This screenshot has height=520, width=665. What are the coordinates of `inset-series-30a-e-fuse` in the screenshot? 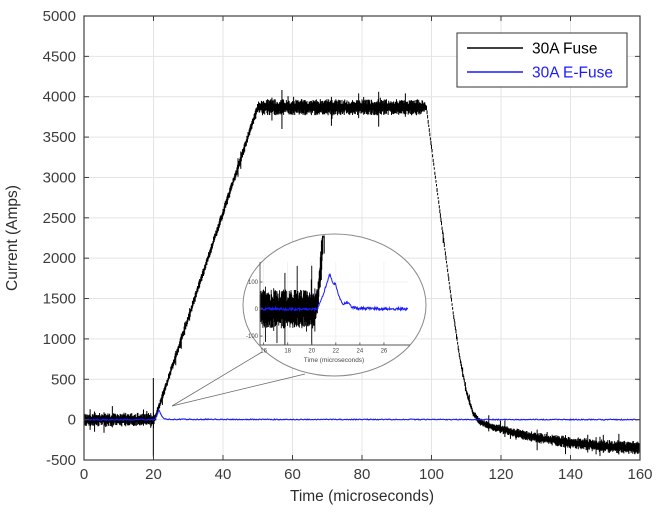 It's located at (334, 293).